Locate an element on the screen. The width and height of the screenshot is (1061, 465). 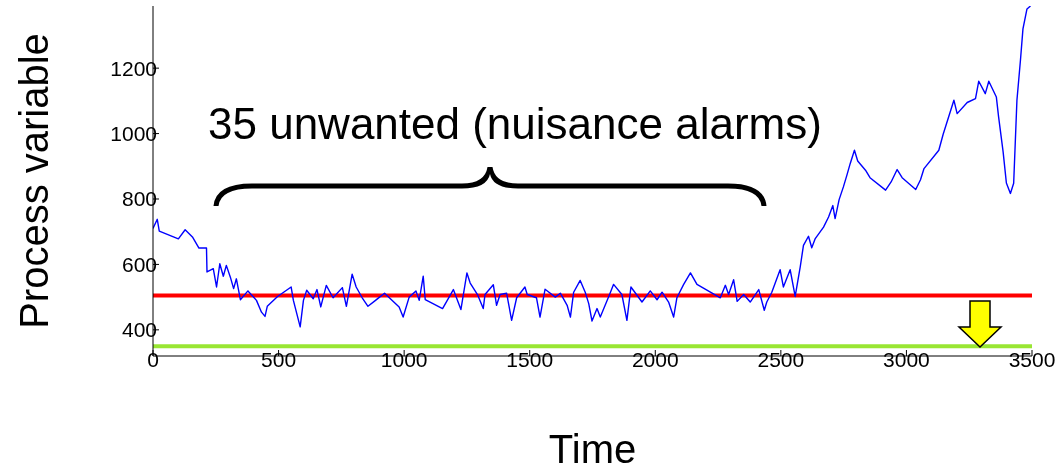
y-tick-label: 1000 is located at coordinates (133, 134).